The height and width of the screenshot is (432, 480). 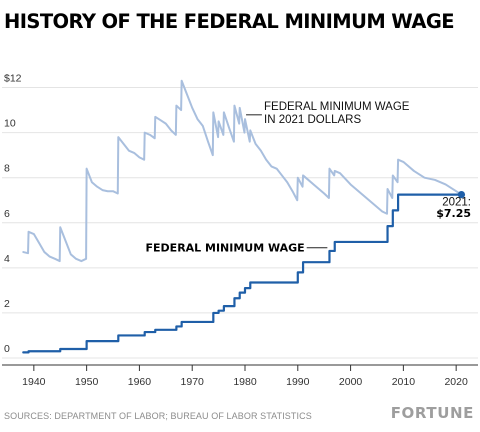 I want to click on x-tick-label: 1960, so click(x=140, y=382).